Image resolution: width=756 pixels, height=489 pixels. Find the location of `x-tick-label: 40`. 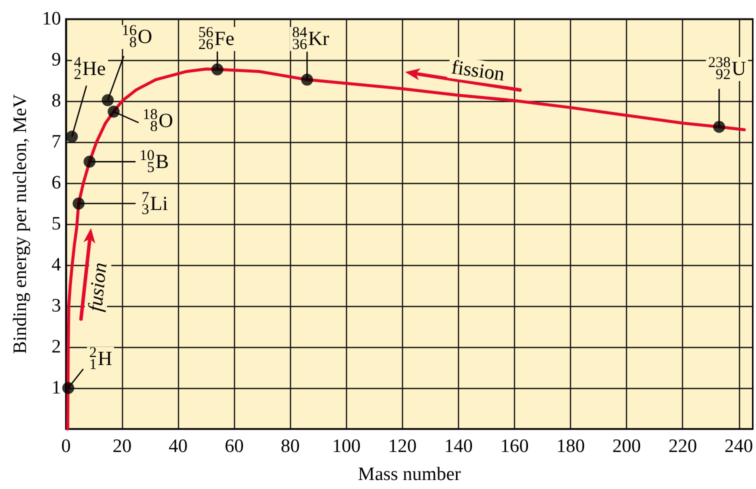

x-tick-label: 40 is located at coordinates (178, 446).